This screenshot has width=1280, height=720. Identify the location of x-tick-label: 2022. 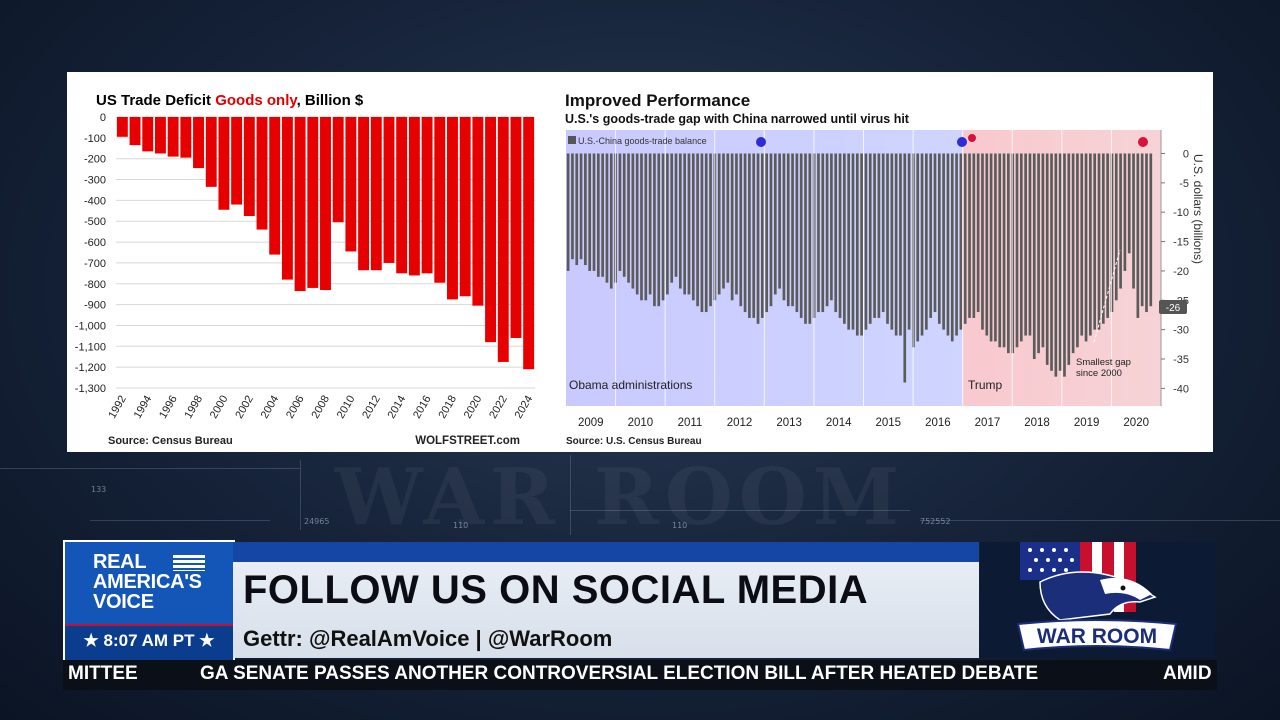
(498, 407).